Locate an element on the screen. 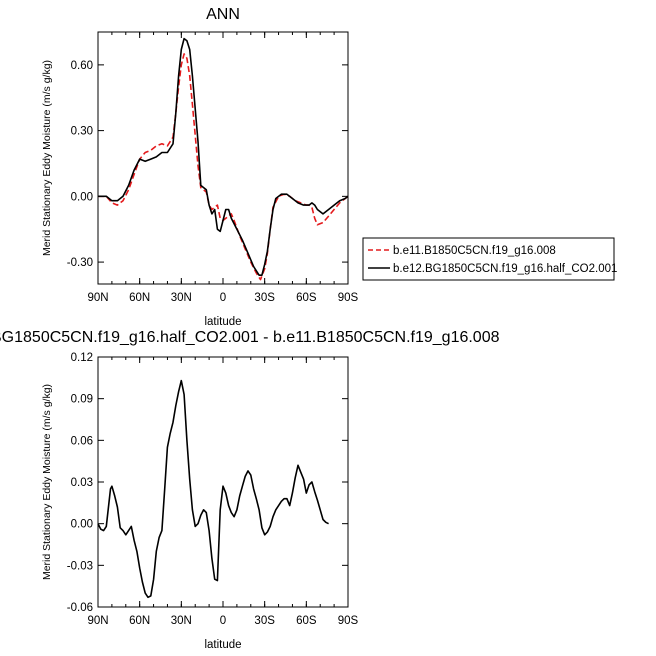  legend-label-series-2: b.e12.BG1850C5CN.f19_g16.half_CO2.001 is located at coordinates (505, 269).